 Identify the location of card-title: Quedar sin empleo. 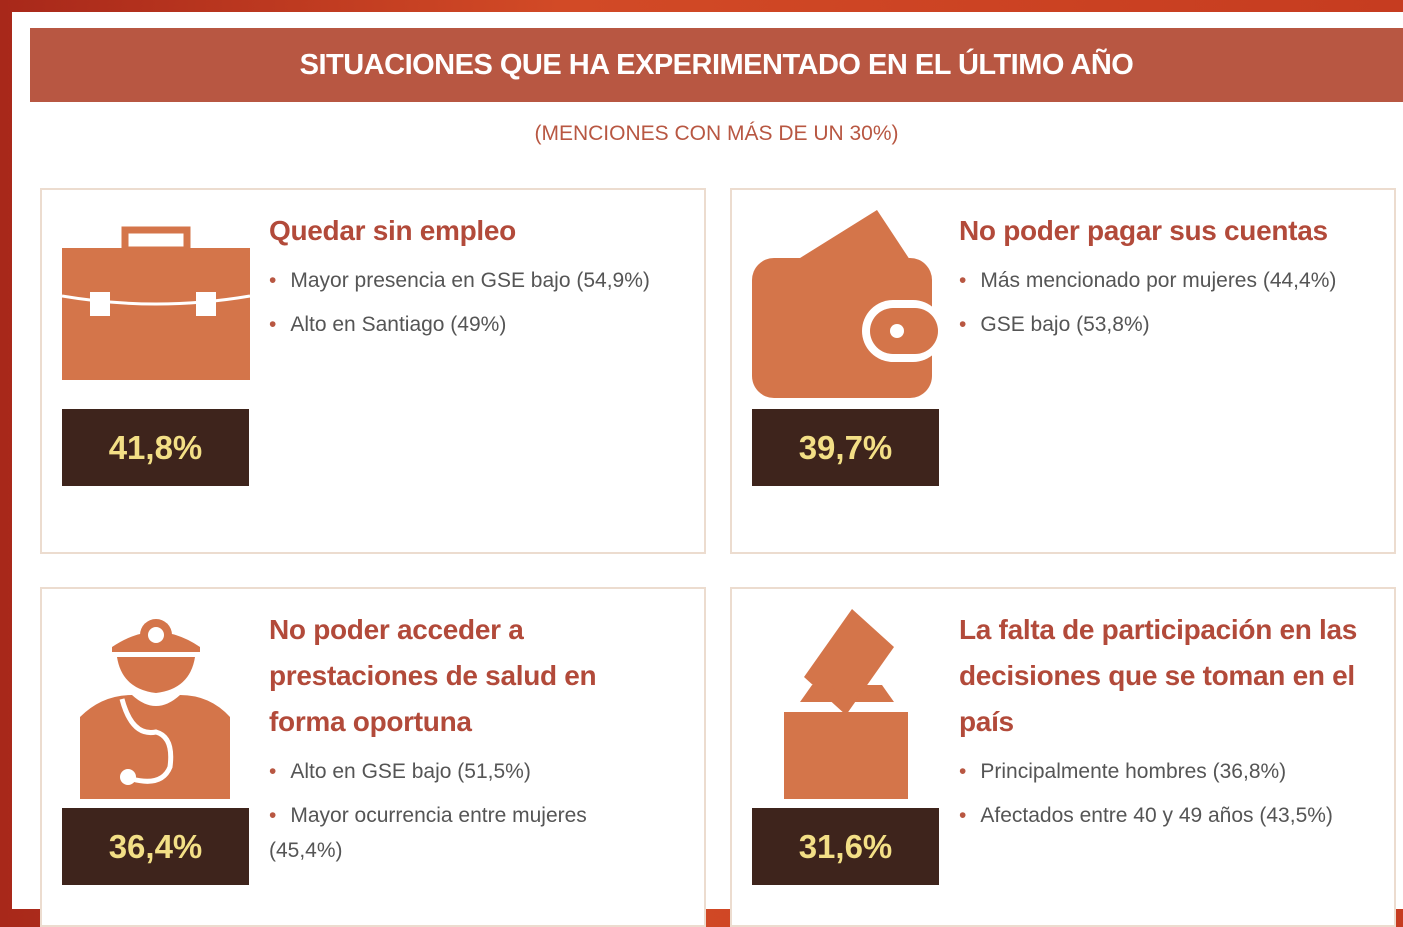
(392, 230).